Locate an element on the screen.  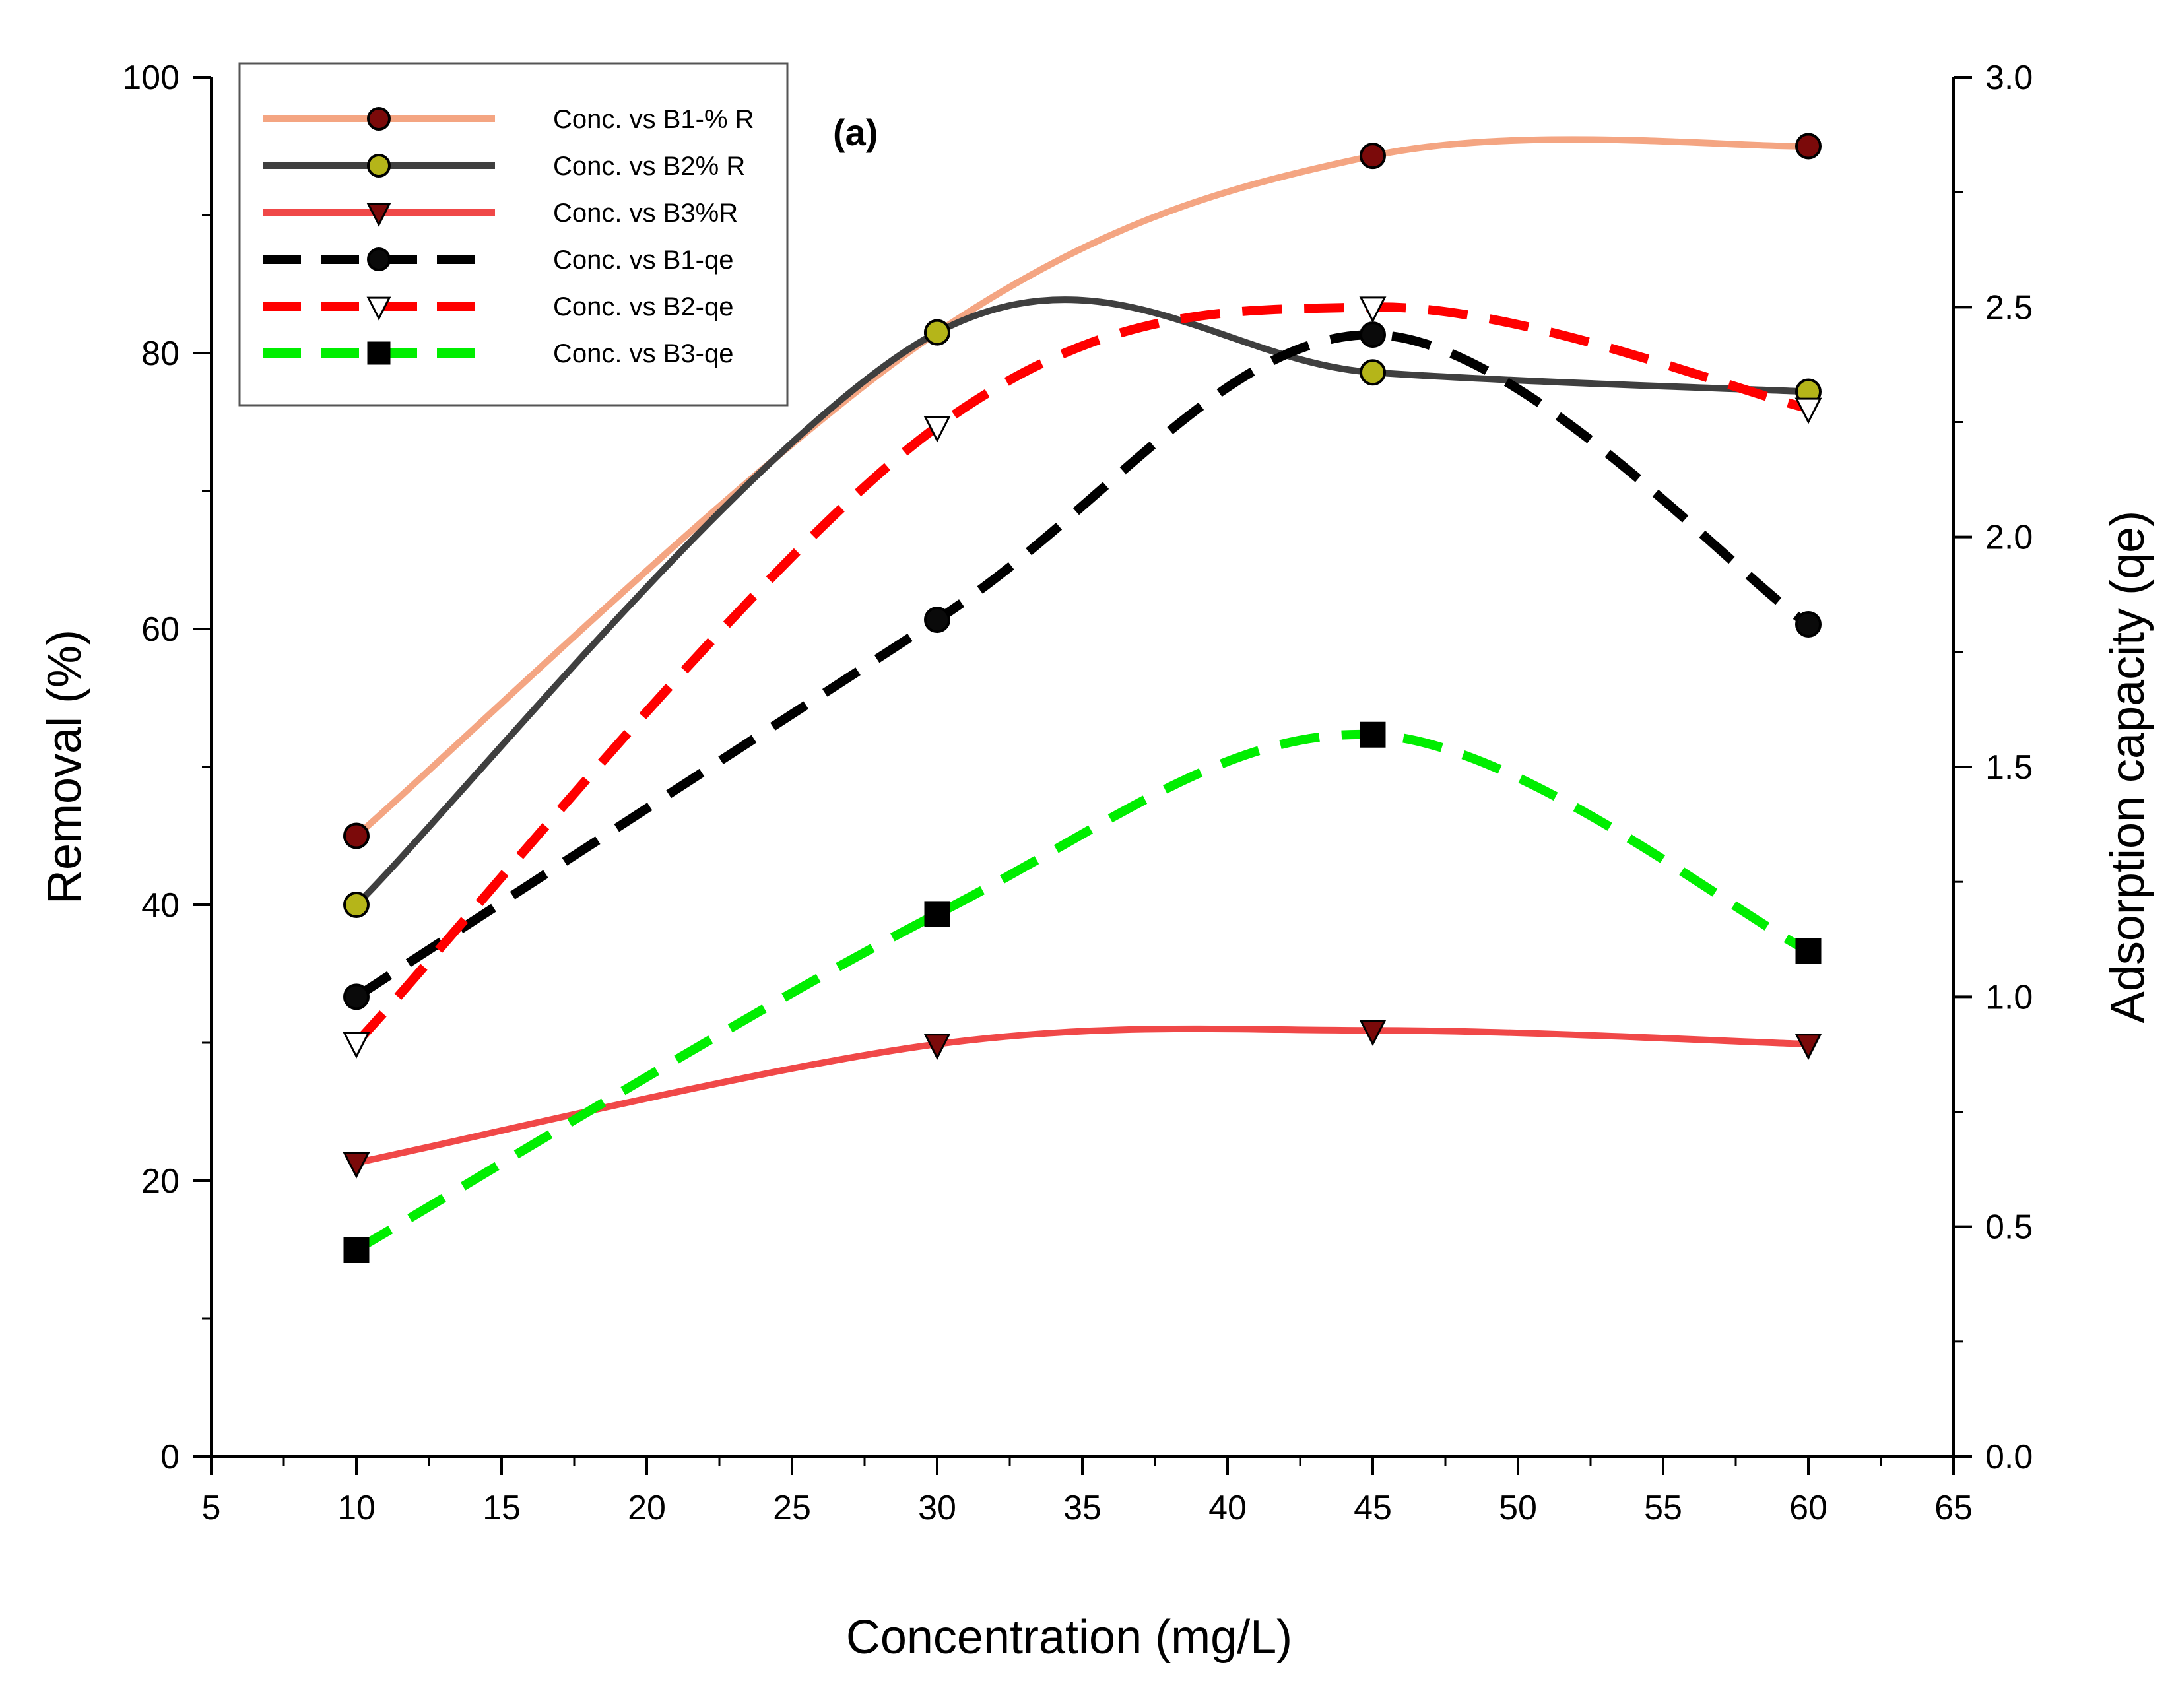
y-right-tick-label: 0.5 is located at coordinates (2009, 1227).